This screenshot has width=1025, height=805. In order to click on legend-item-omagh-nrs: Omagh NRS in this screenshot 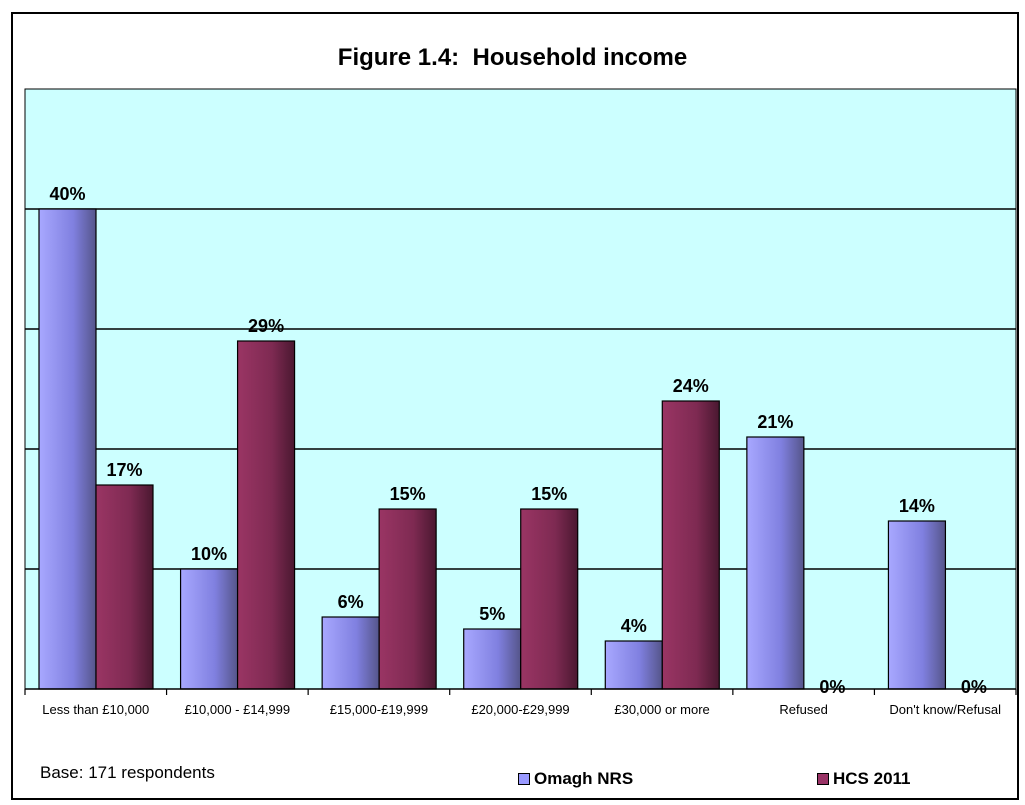, I will do `click(575, 779)`.